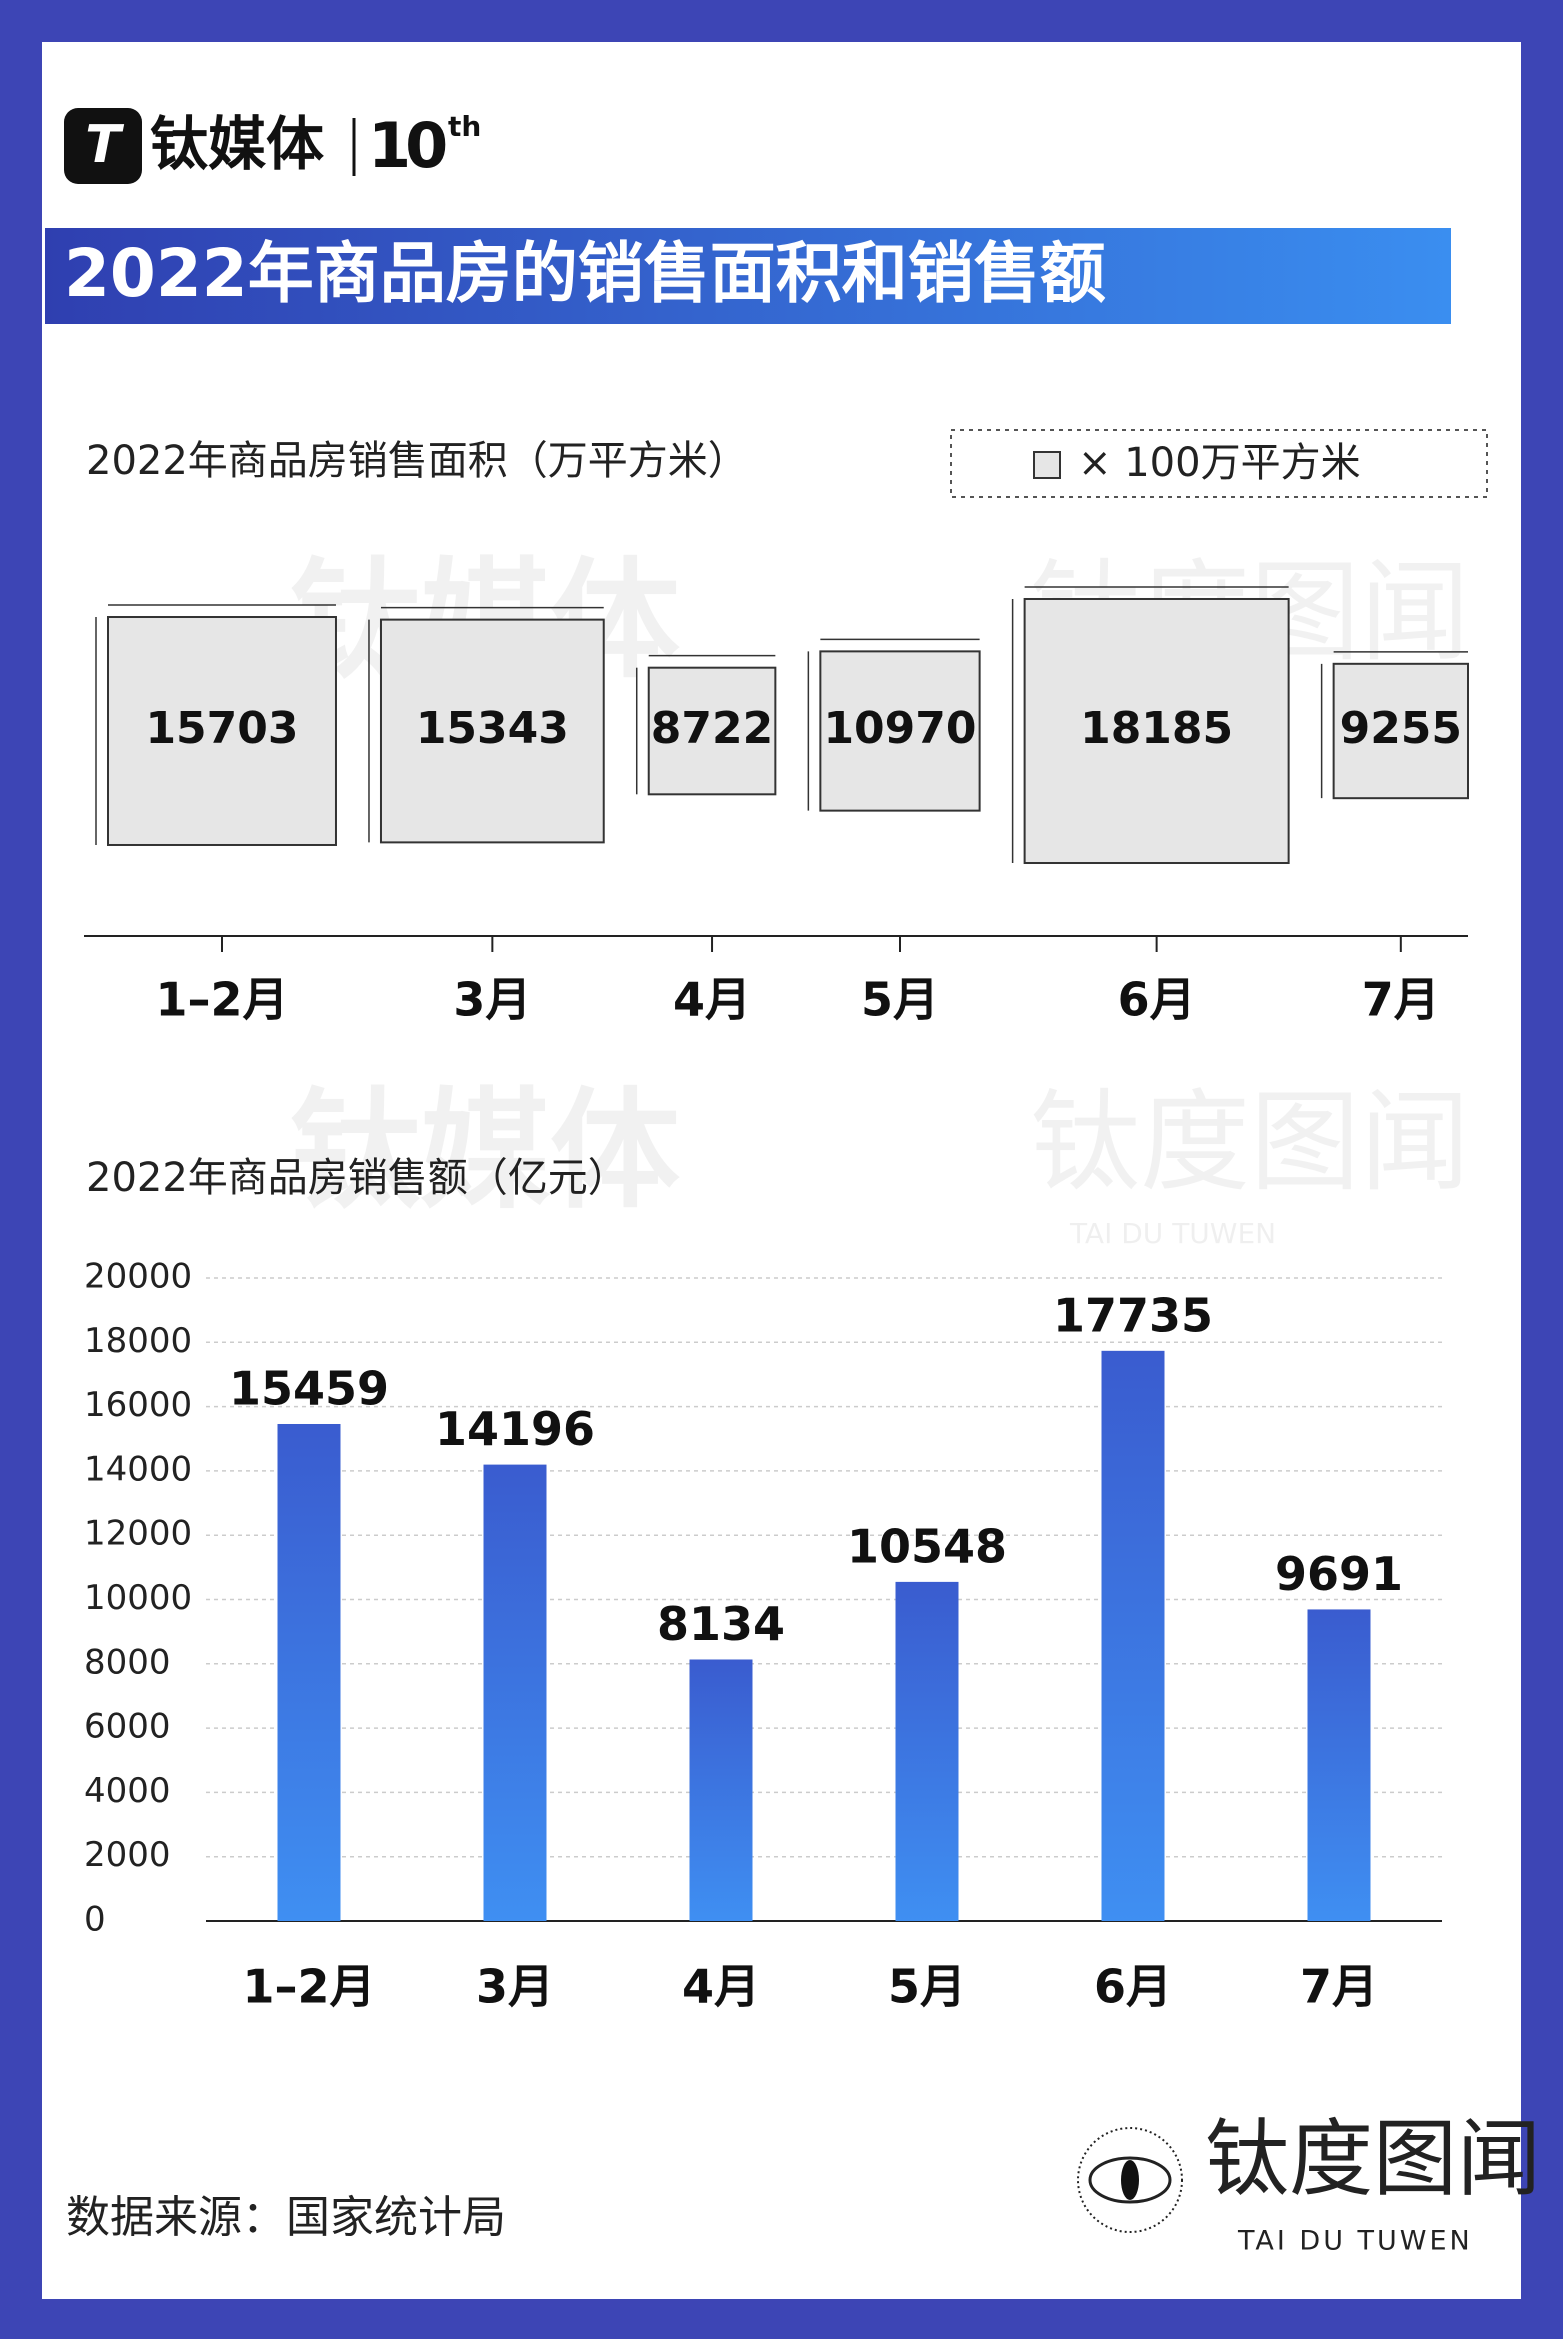 The image size is (1563, 2339). Describe the element at coordinates (899, 728) in the screenshot. I see `value-label: 10970` at that location.